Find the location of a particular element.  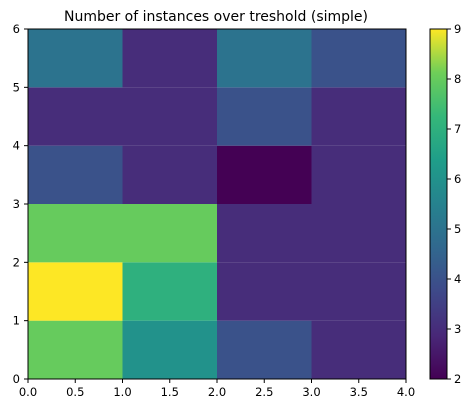

y-tick-label: 2 is located at coordinates (16, 262).